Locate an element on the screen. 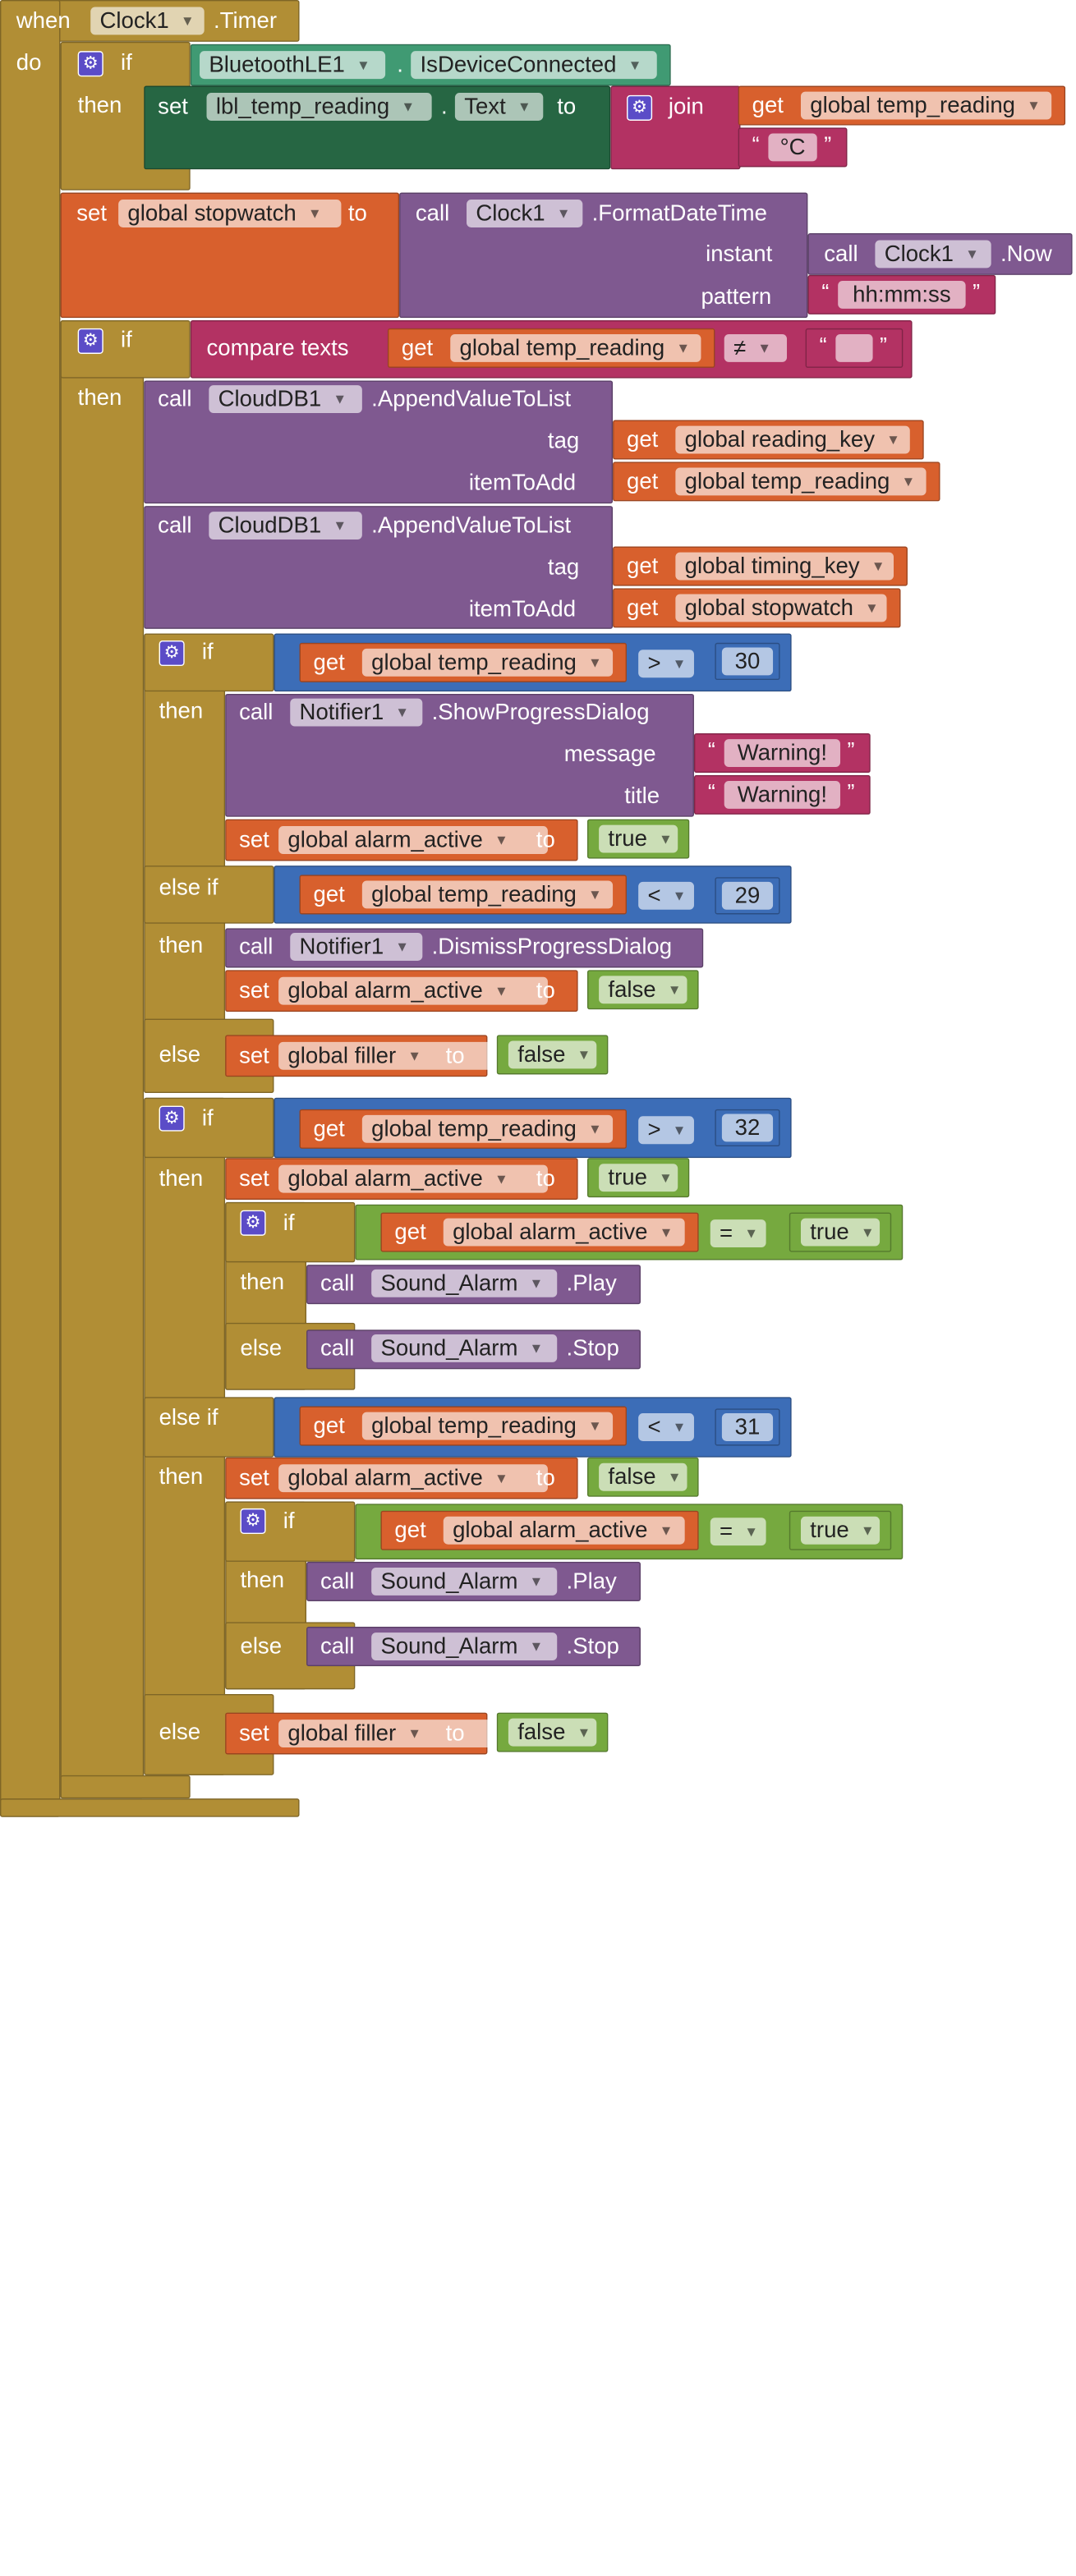 This screenshot has height=2576, width=1076. field-value: ≠ is located at coordinates (740, 348).